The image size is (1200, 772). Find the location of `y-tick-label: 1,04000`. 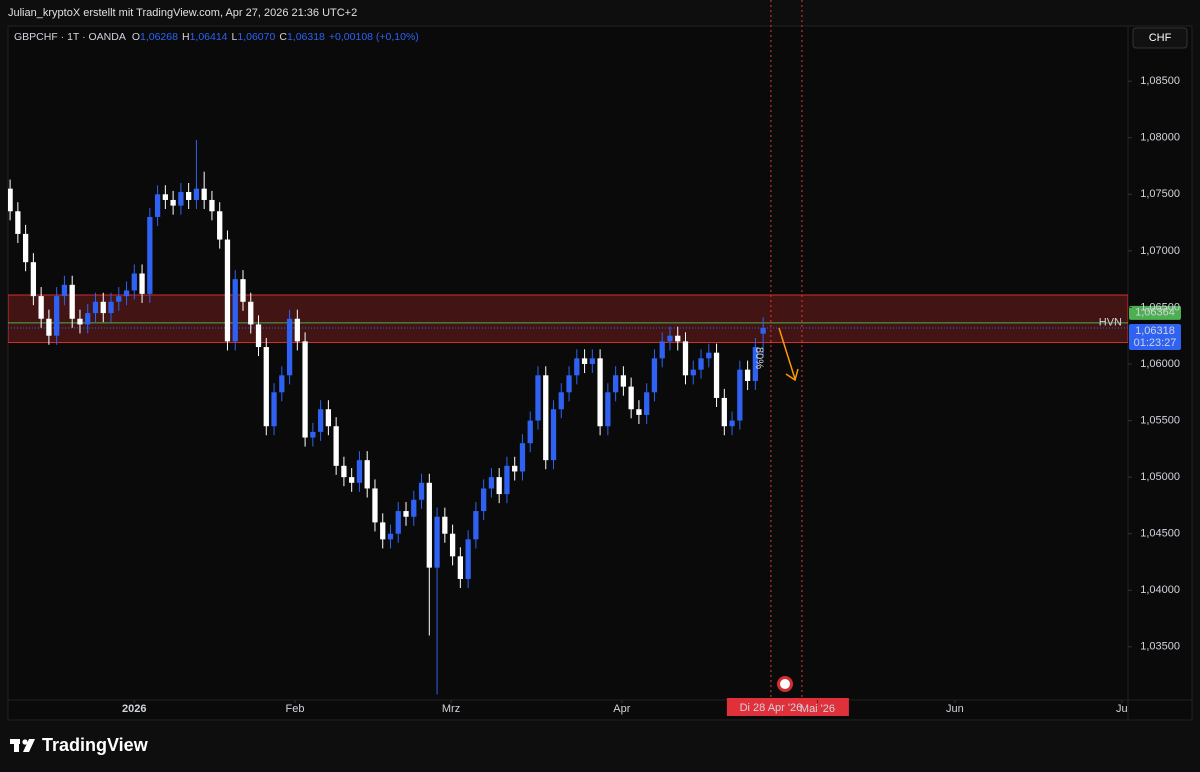

y-tick-label: 1,04000 is located at coordinates (1160, 590).